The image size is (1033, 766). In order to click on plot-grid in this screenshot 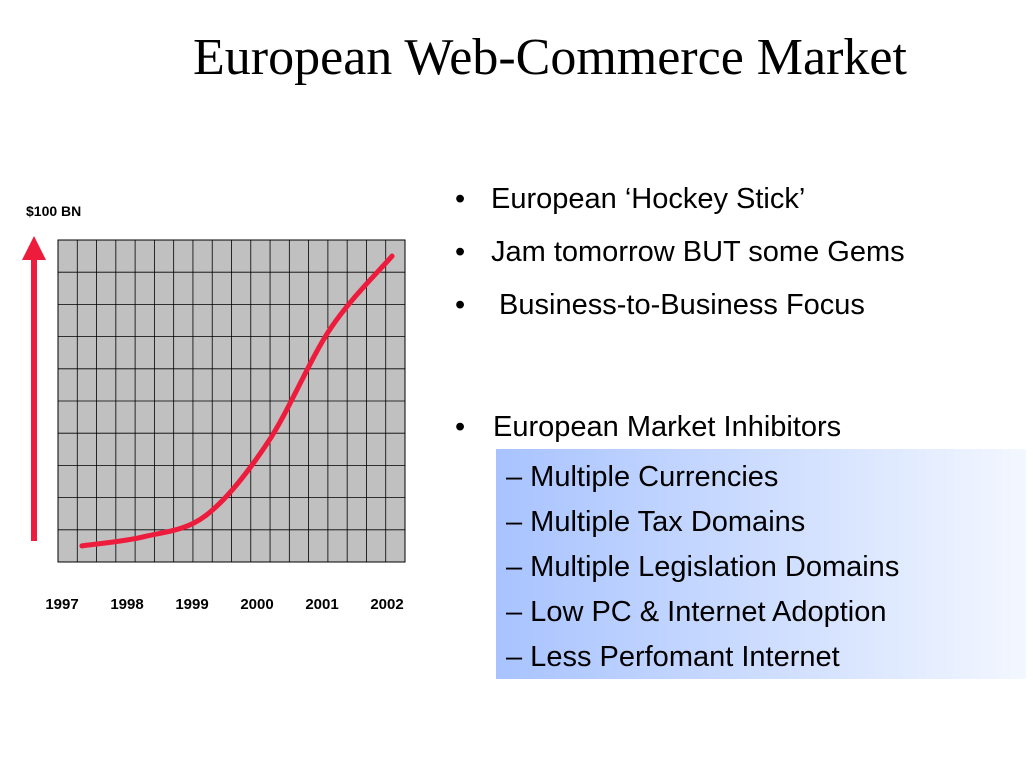, I will do `click(231, 401)`.